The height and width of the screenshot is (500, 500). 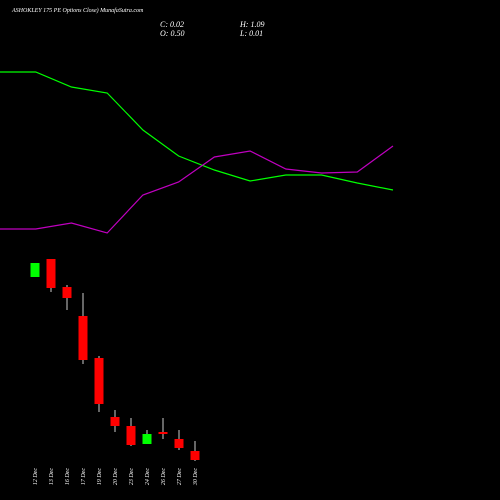 What do you see at coordinates (36, 476) in the screenshot?
I see `x-tick-label: 12 Dec` at bounding box center [36, 476].